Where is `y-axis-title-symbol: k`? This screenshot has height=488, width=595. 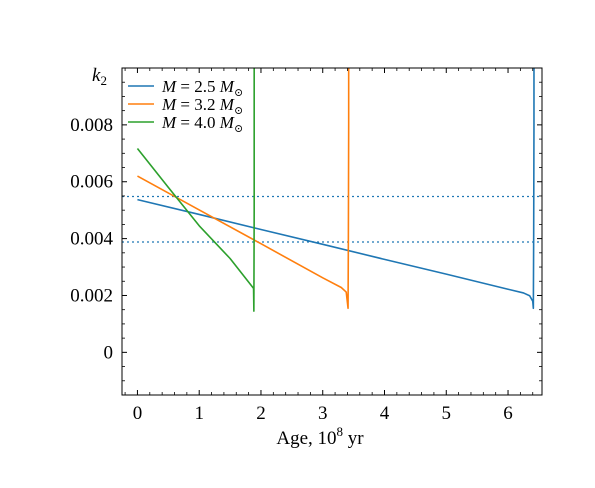
y-axis-title-symbol: k is located at coordinates (96, 75).